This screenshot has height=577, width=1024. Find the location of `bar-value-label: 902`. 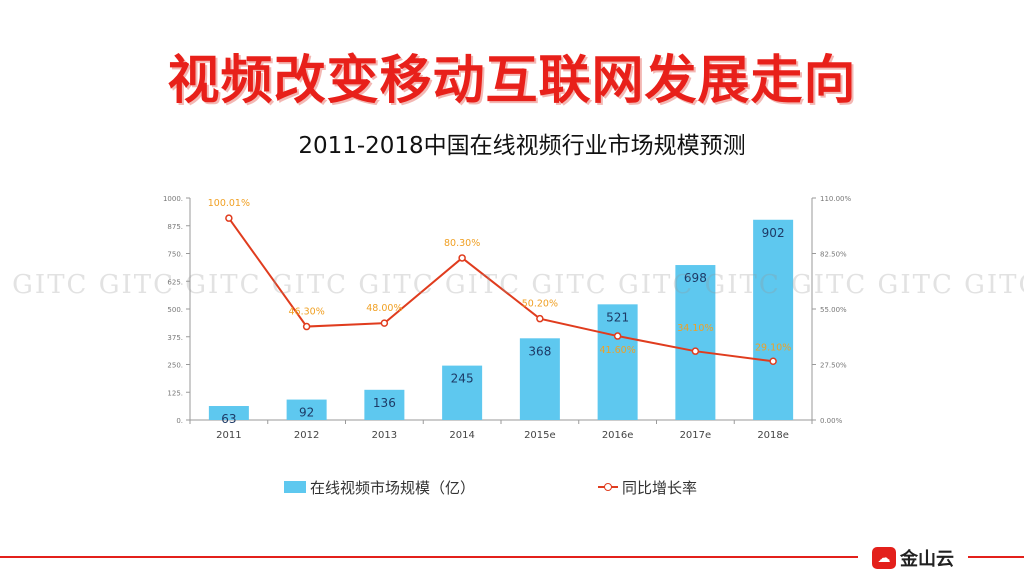

bar-value-label: 902 is located at coordinates (773, 233).